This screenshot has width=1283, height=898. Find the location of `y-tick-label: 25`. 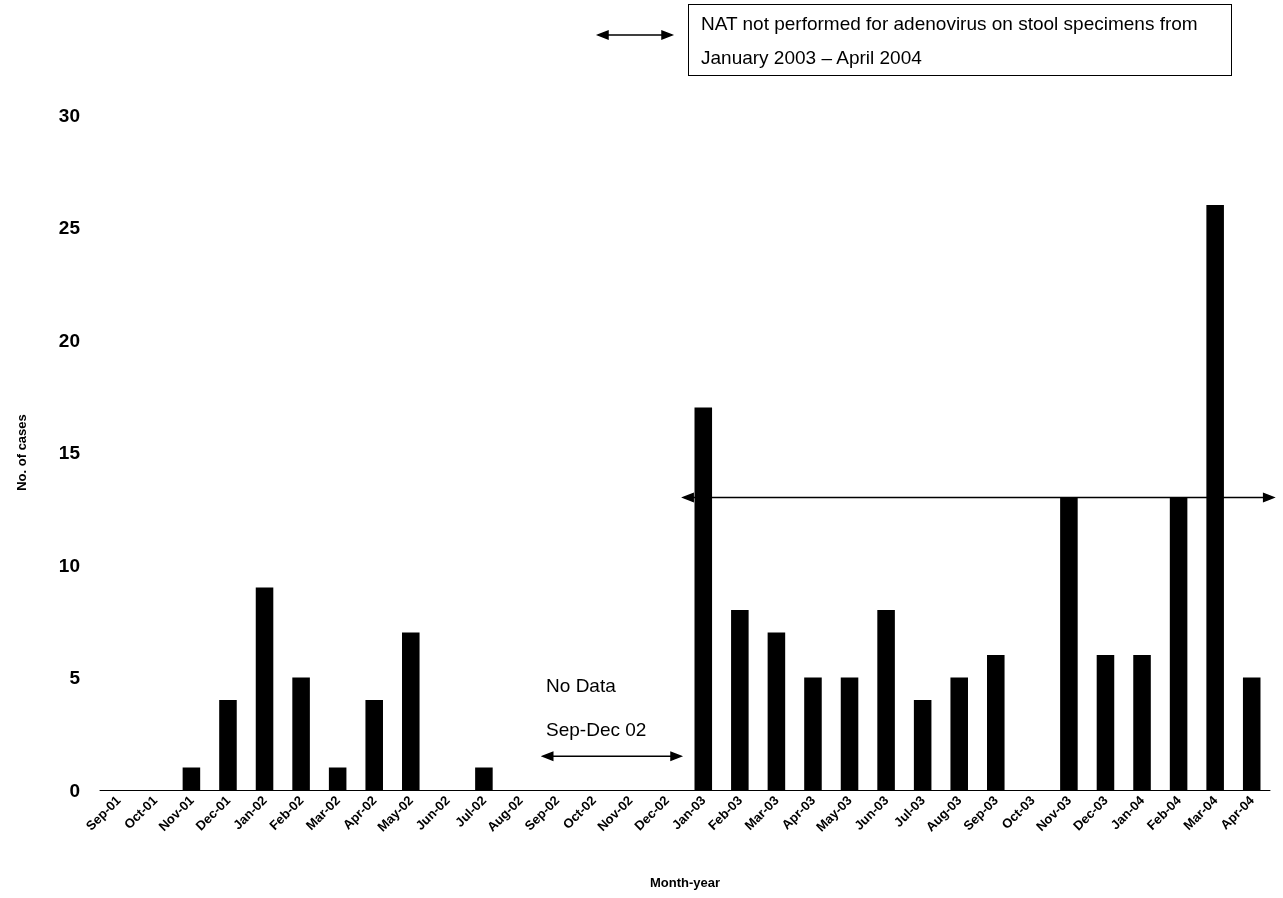

y-tick-label: 25 is located at coordinates (69, 227).